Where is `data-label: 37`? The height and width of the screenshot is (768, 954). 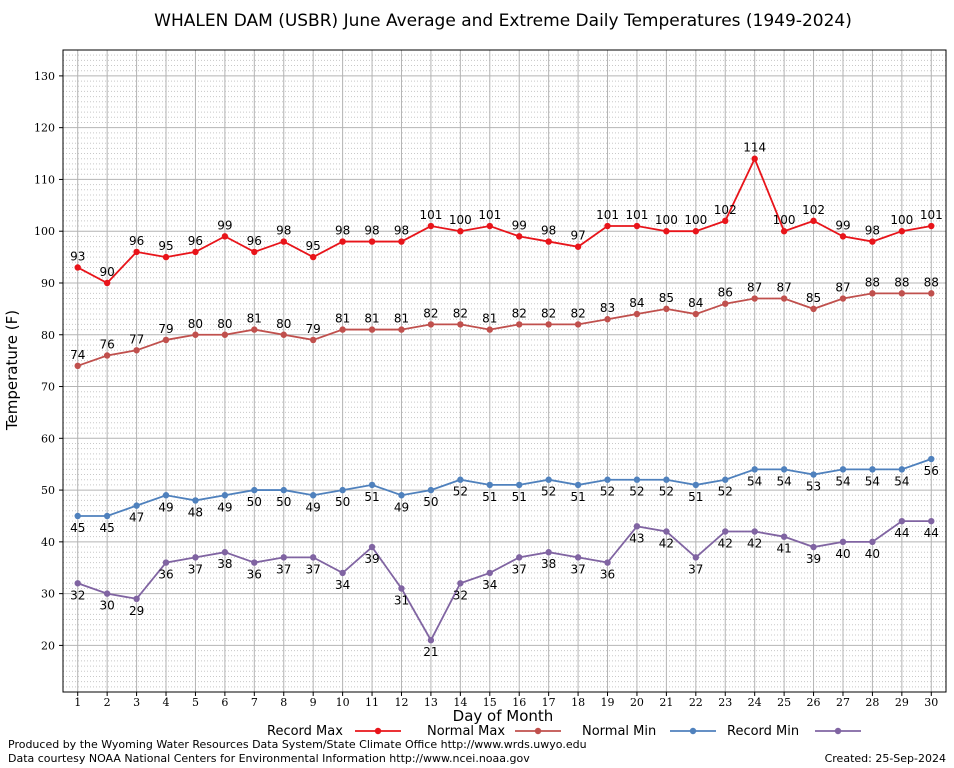
data-label: 37 is located at coordinates (695, 569).